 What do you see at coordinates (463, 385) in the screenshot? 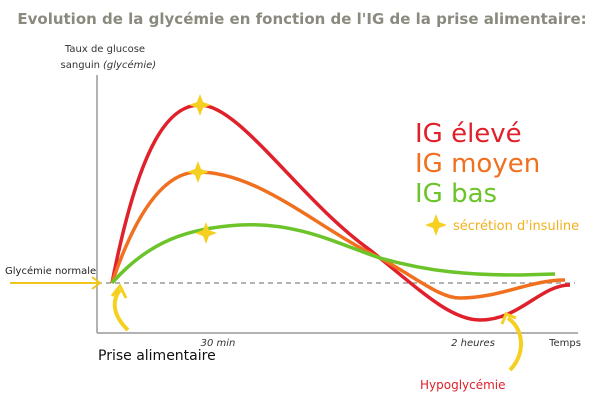
I see `annotation: Hypoglycémie` at bounding box center [463, 385].